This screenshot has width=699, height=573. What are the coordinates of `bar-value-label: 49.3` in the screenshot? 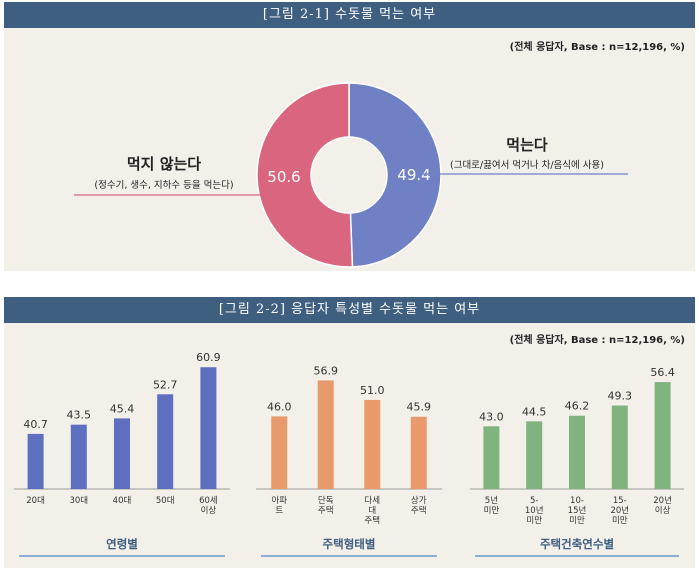 It's located at (620, 396).